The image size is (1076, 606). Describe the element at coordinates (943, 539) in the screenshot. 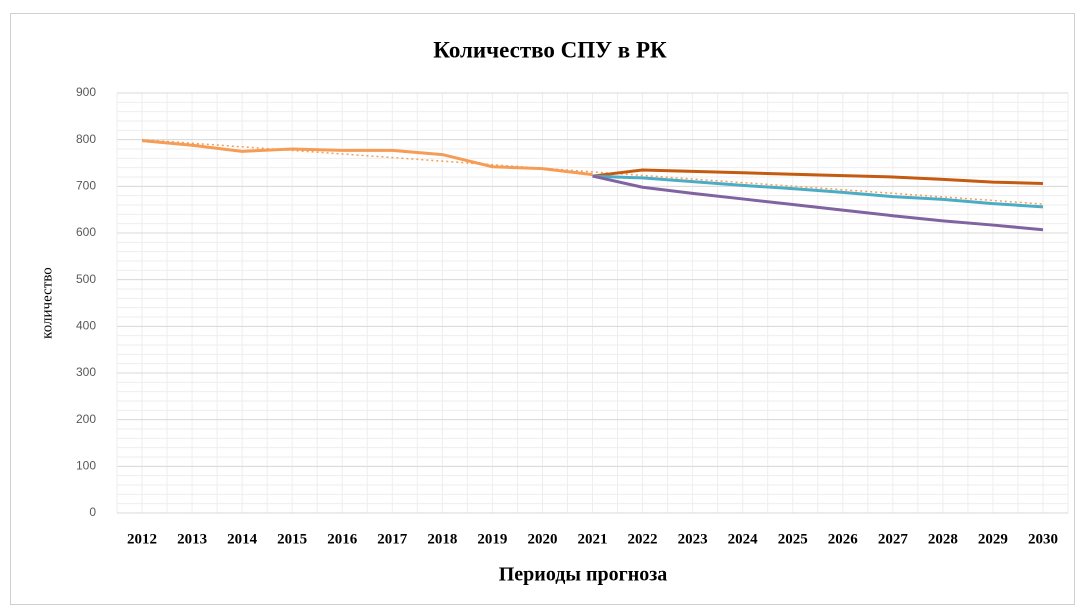

I see `x-tick-label: 2028` at that location.